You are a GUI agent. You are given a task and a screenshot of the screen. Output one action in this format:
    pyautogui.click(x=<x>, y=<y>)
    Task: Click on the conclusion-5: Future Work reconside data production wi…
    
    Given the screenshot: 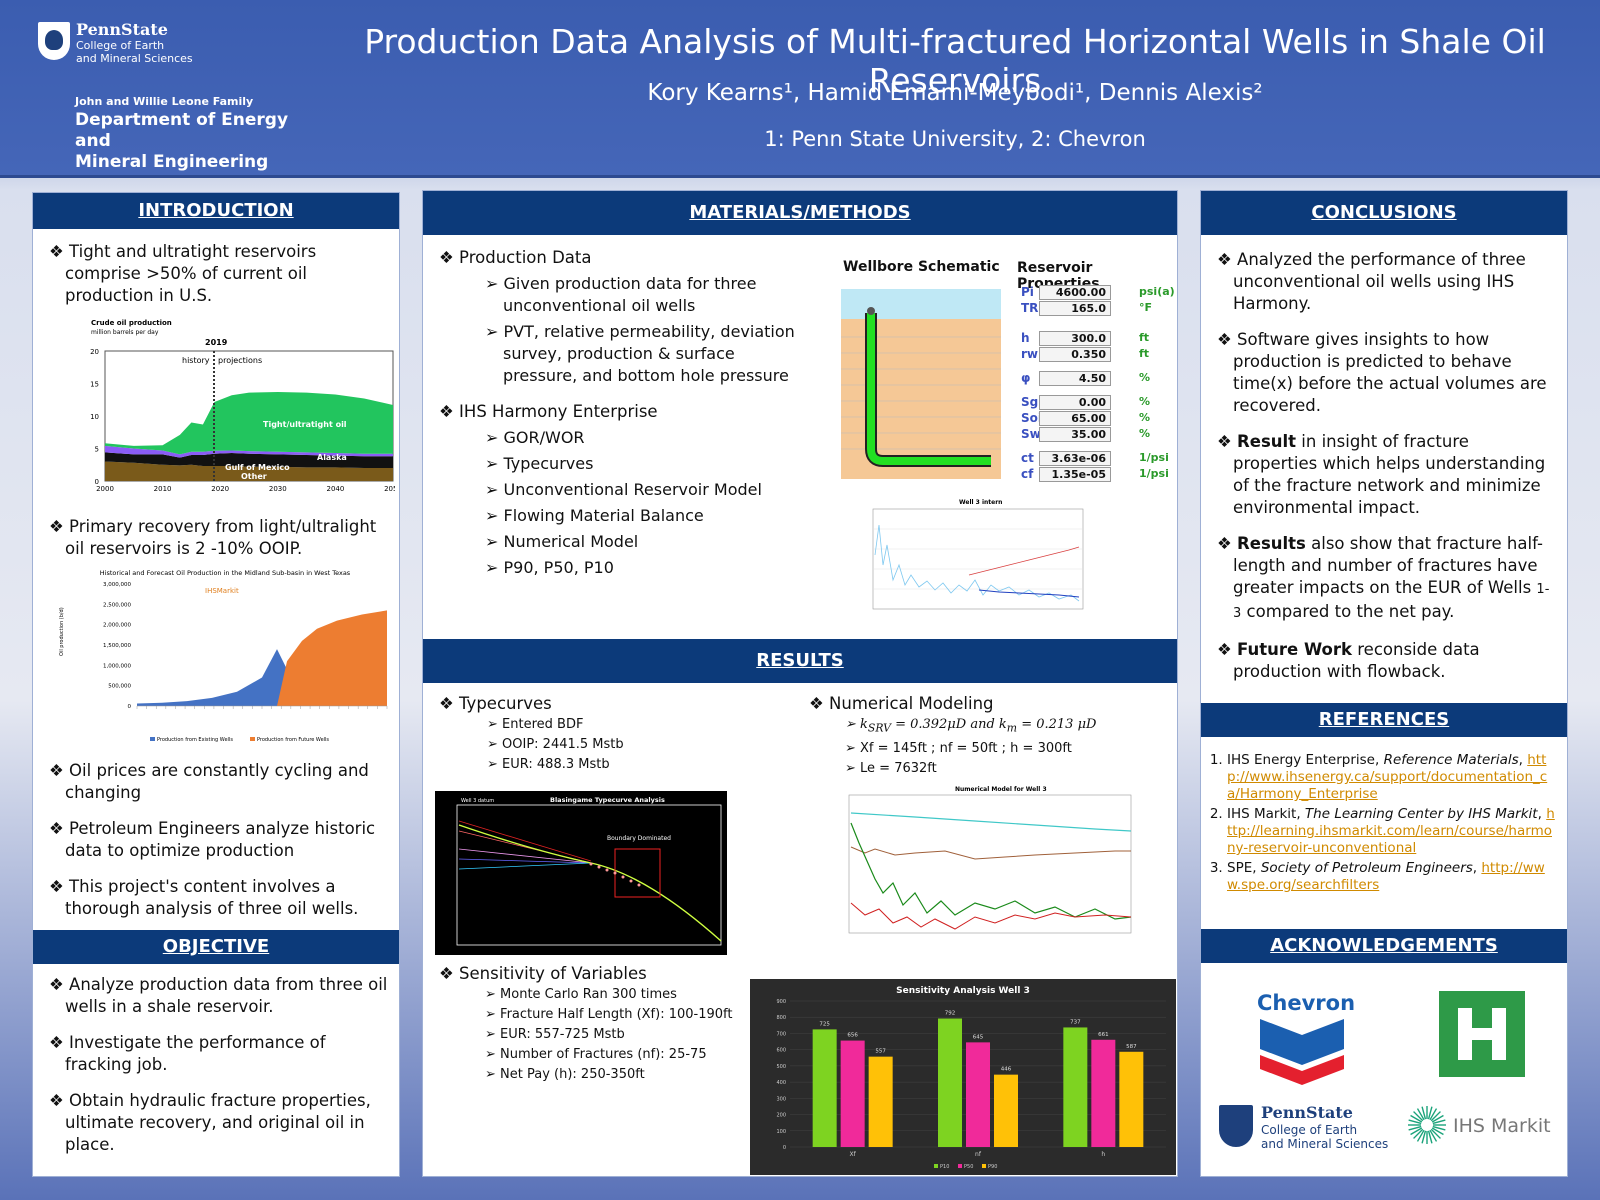 What is the action you would take?
    pyautogui.click(x=1384, y=661)
    